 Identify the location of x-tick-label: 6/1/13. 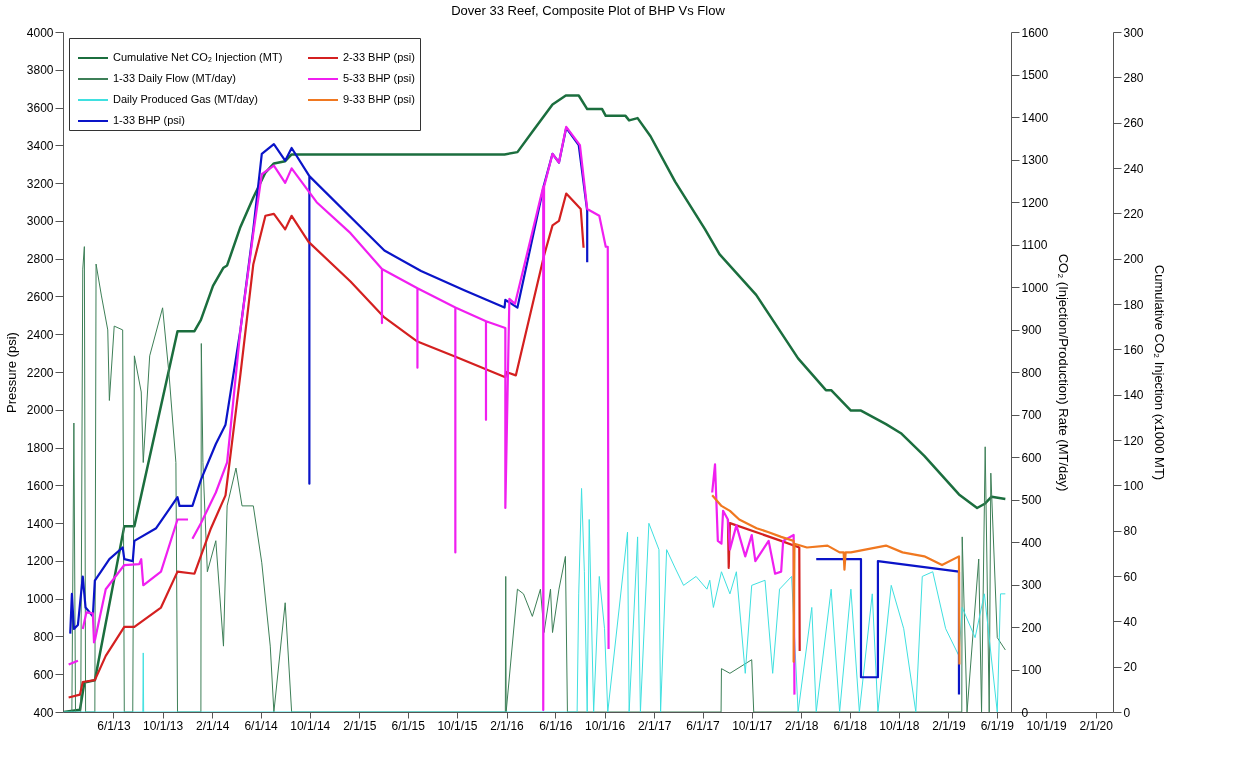
(114, 725).